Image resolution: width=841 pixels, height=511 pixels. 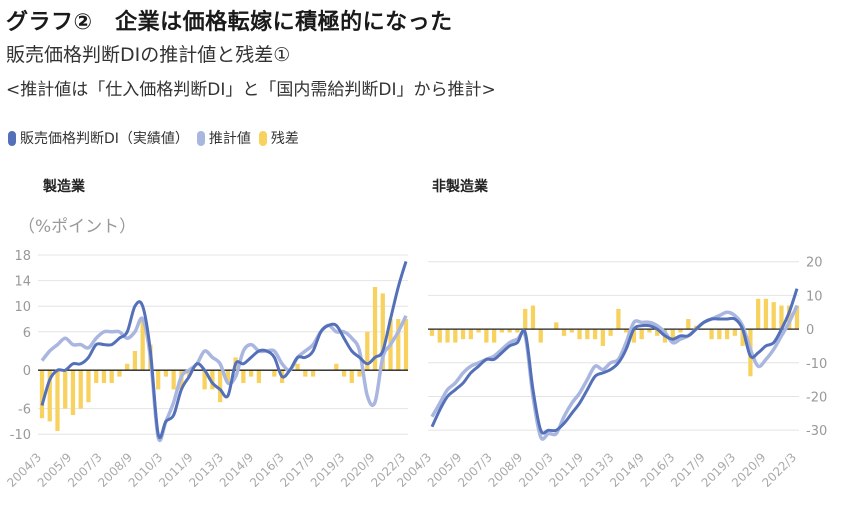 I want to click on y-tick-label: -30, so click(x=816, y=431).